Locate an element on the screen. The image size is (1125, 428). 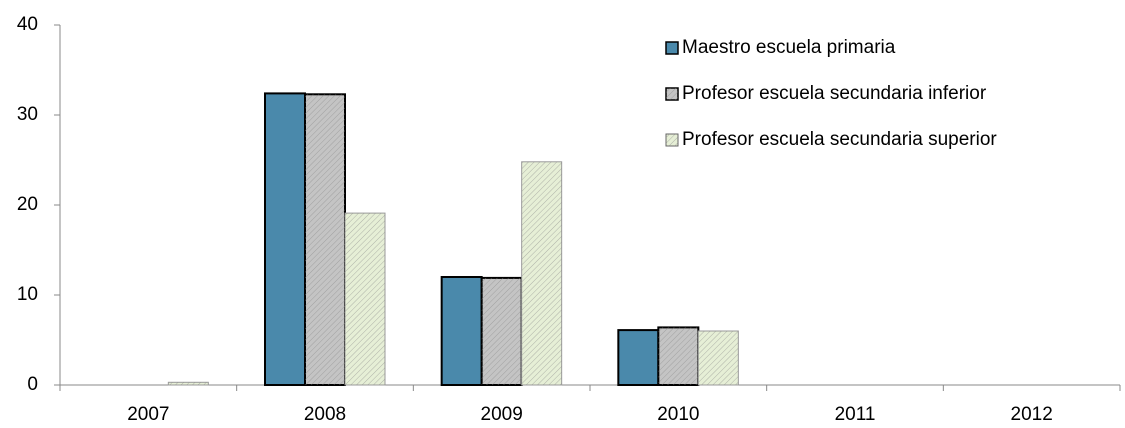
y-tick-label: 0 is located at coordinates (32, 384).